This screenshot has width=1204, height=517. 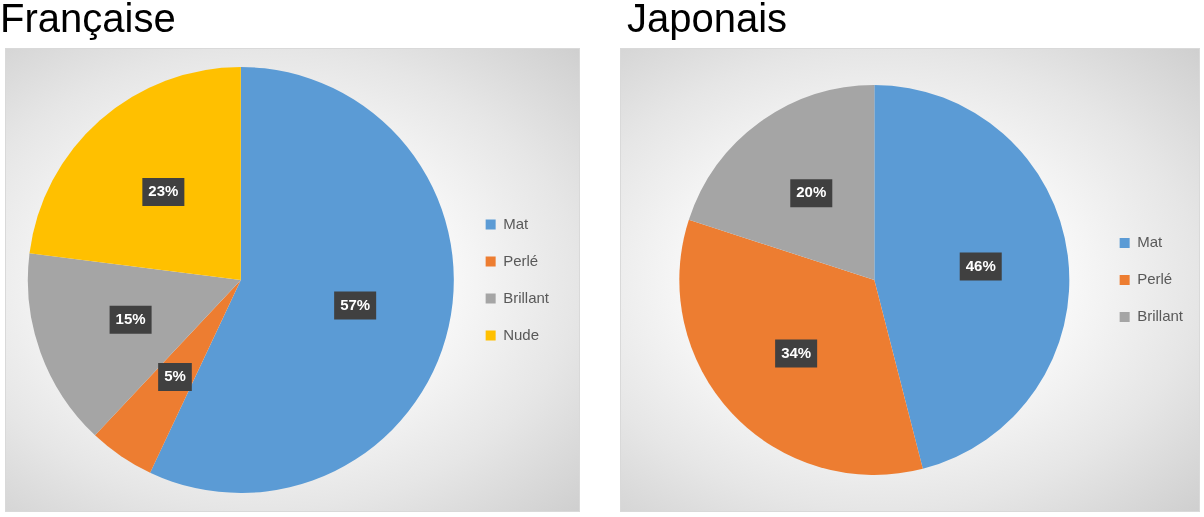 I want to click on data-label: 5%, so click(x=175, y=376).